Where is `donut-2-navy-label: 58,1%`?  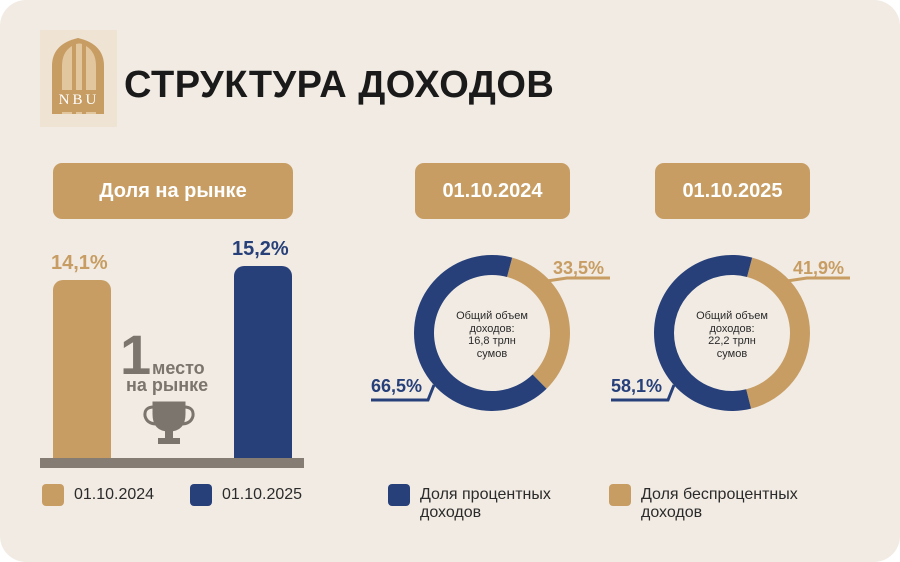
donut-2-navy-label: 58,1% is located at coordinates (637, 386).